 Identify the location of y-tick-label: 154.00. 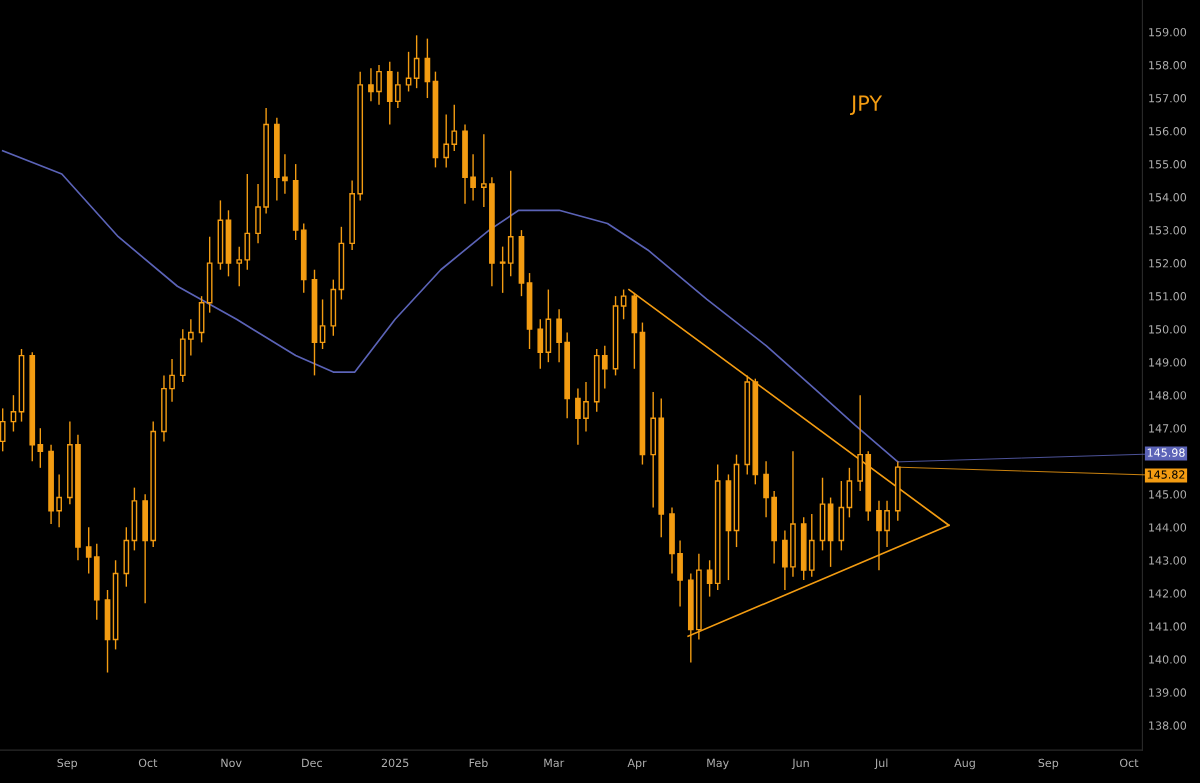
(1168, 197).